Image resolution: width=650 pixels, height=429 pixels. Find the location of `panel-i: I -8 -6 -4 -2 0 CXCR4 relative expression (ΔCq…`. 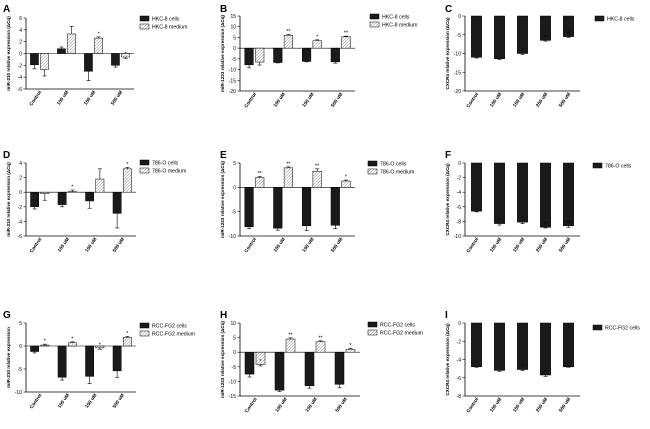

panel-i: I -8 -6 -4 -2 0 CXCR4 relative expression (ΔCq… is located at coordinates (542, 362).